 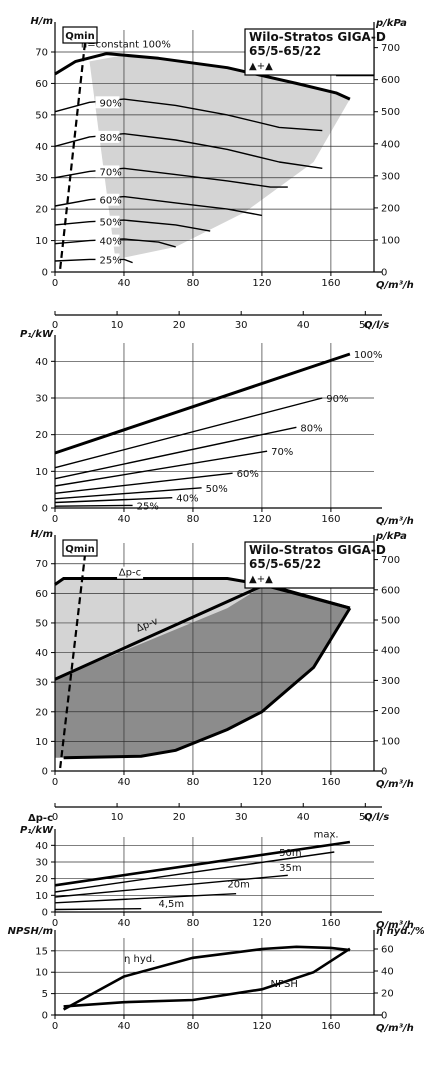 I want to click on curve-label: η hyd., so click(x=139, y=959).